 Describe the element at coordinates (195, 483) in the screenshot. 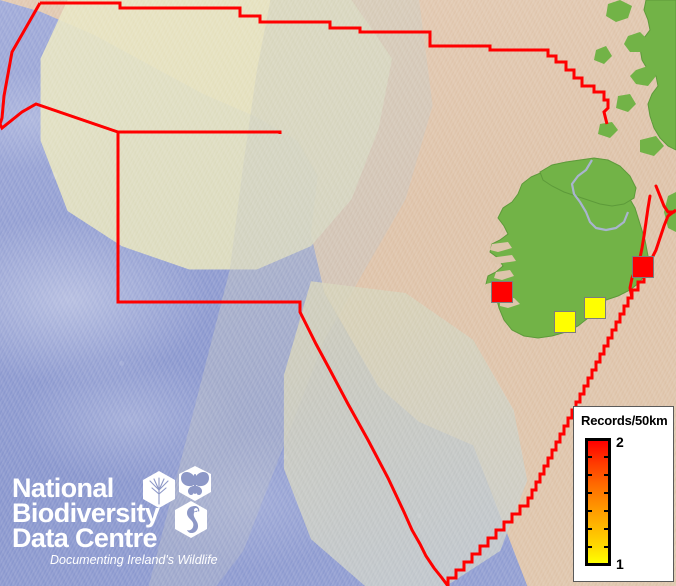

I see `butterfly-hexagon-icon` at that location.